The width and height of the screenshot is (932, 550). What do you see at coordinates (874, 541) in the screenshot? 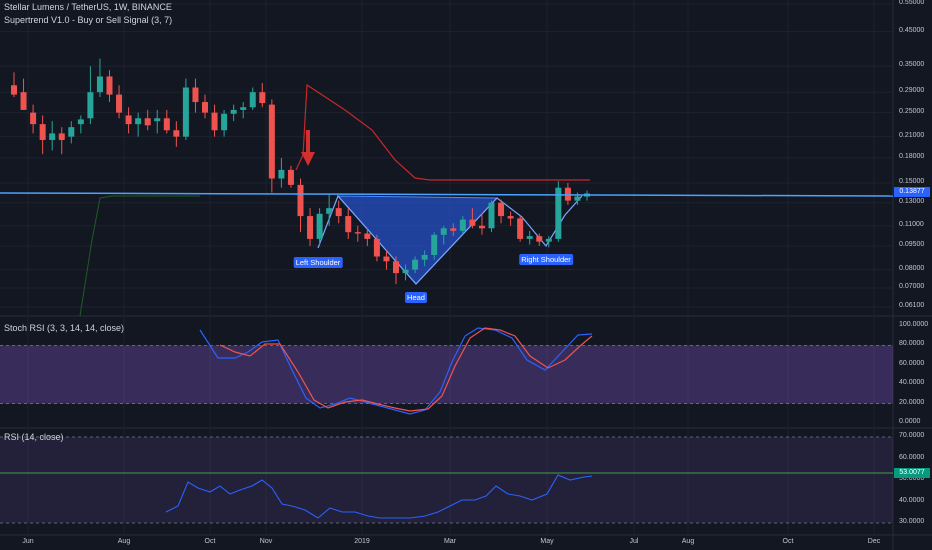
I see `time-tick: Dec` at bounding box center [874, 541].